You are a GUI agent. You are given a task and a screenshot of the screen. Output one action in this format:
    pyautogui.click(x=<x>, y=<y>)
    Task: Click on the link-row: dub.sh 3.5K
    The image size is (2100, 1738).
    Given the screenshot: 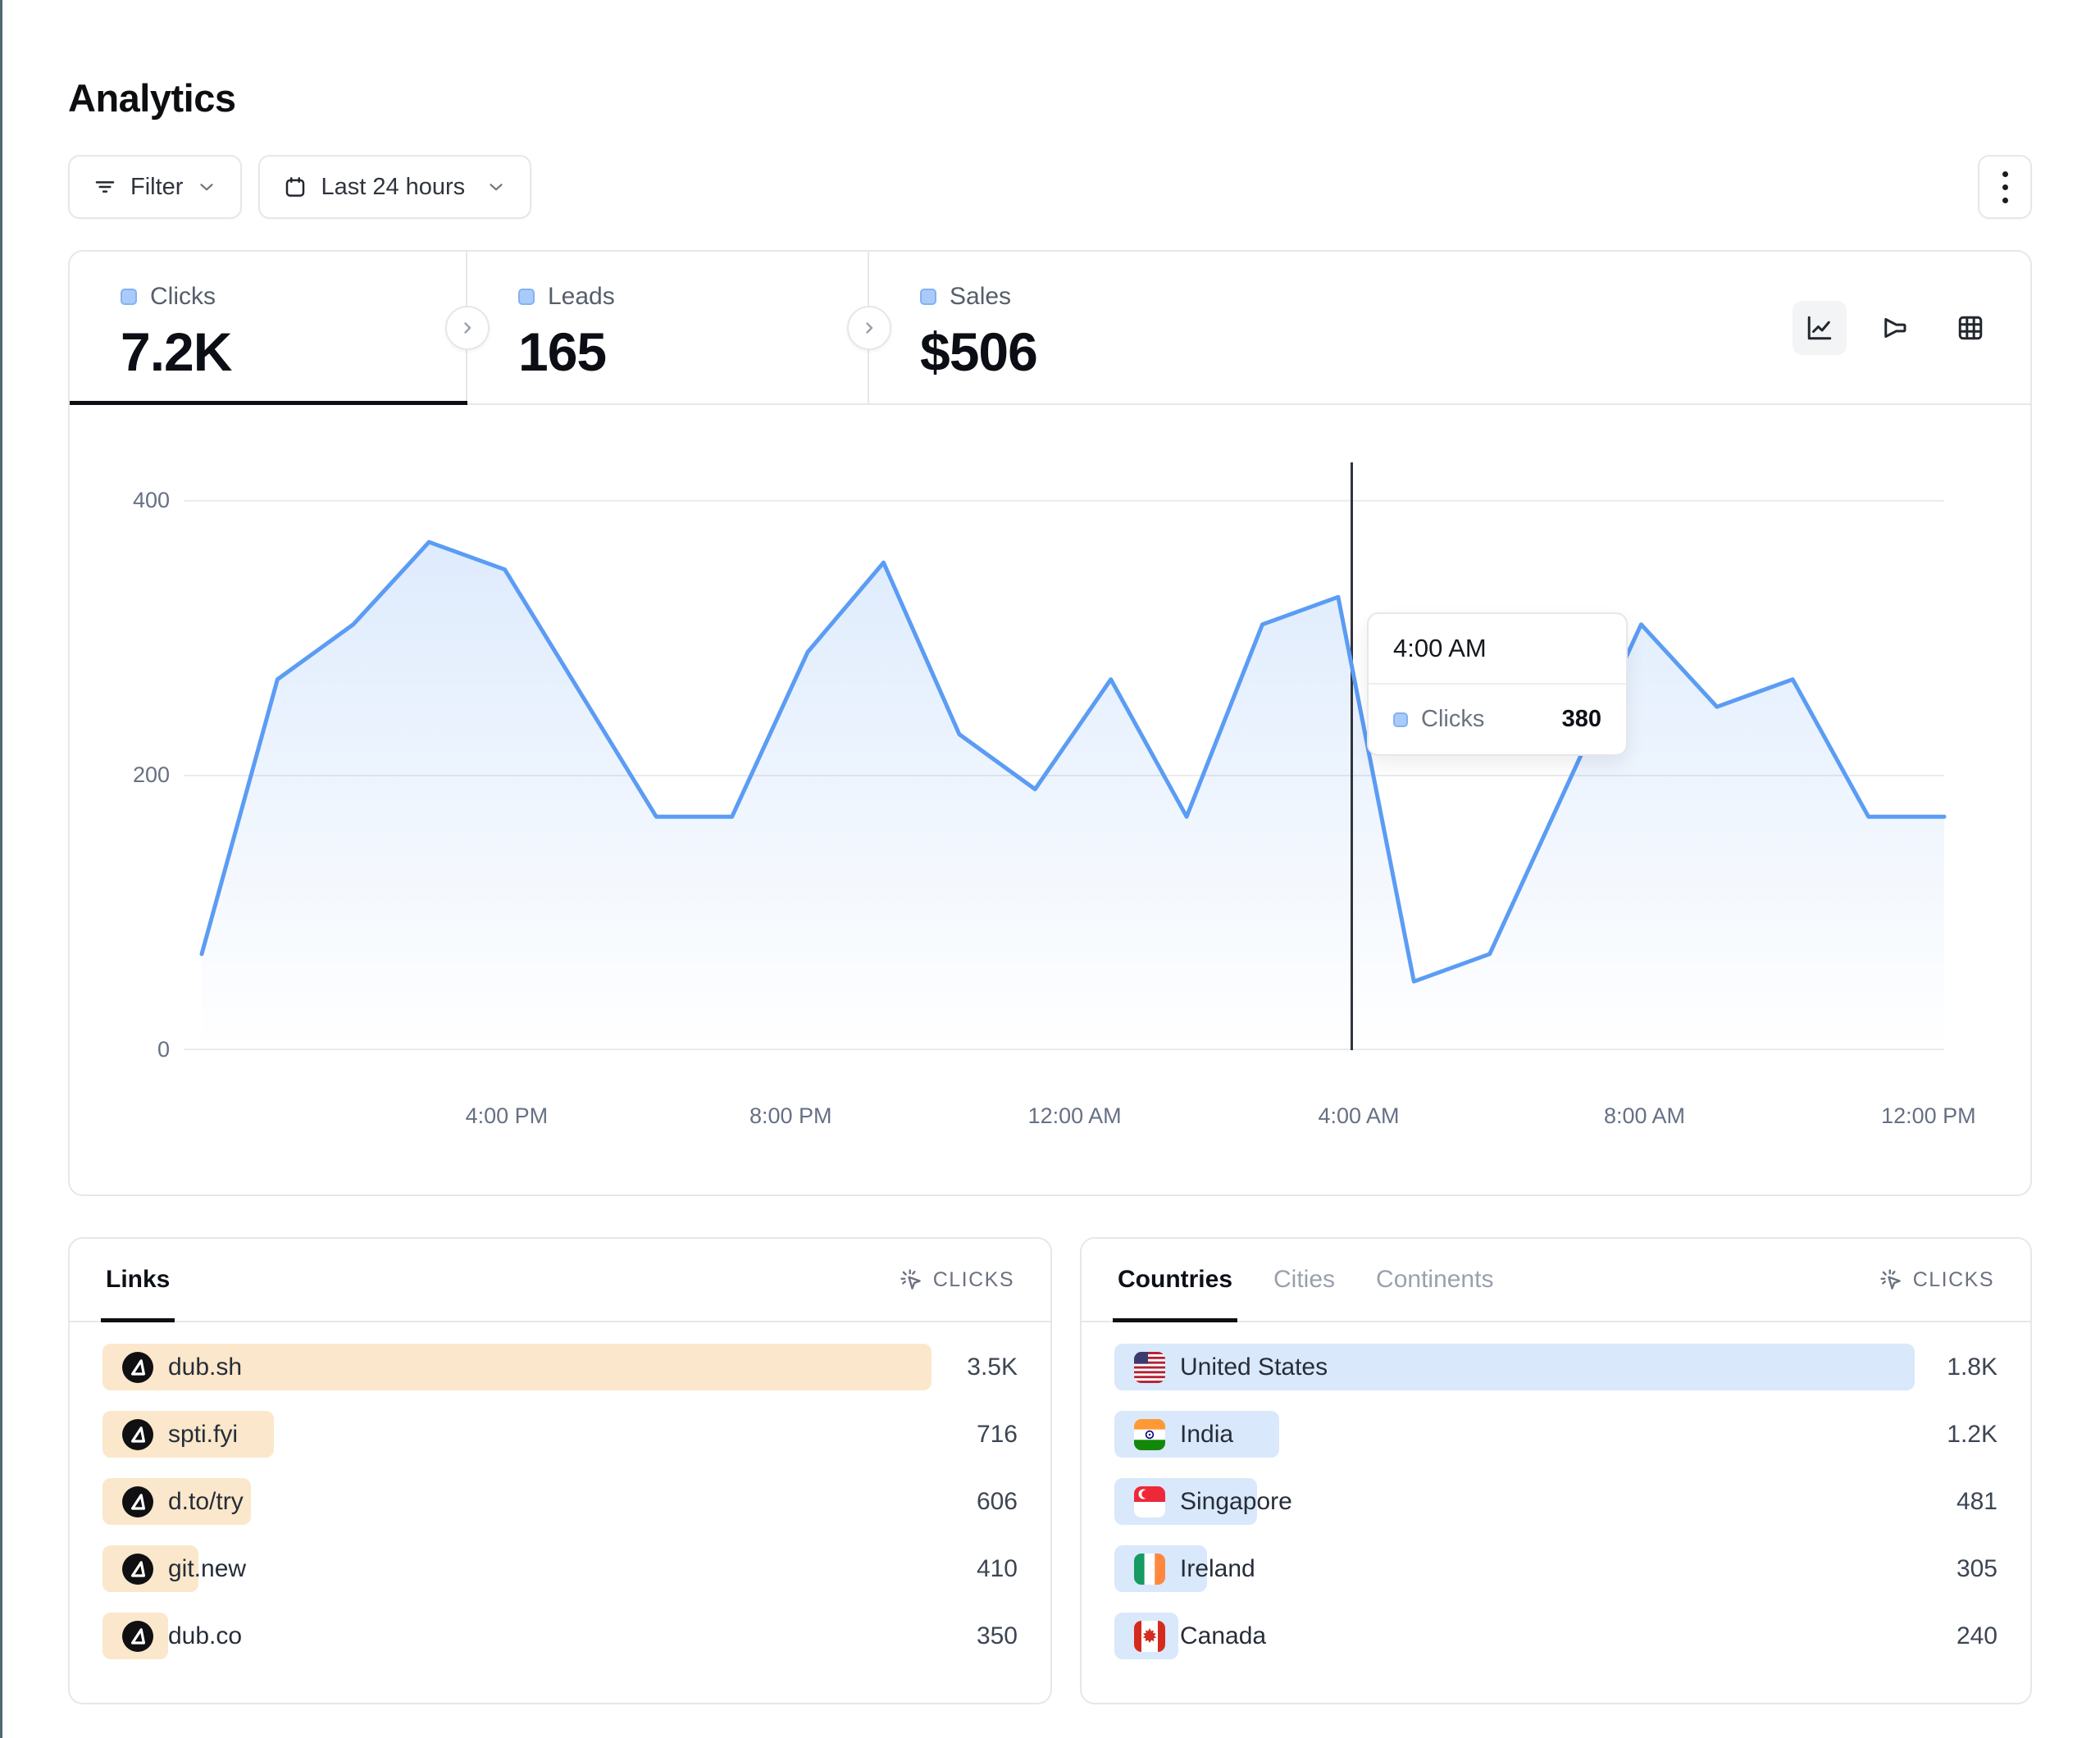 What is the action you would take?
    pyautogui.click(x=560, y=1367)
    